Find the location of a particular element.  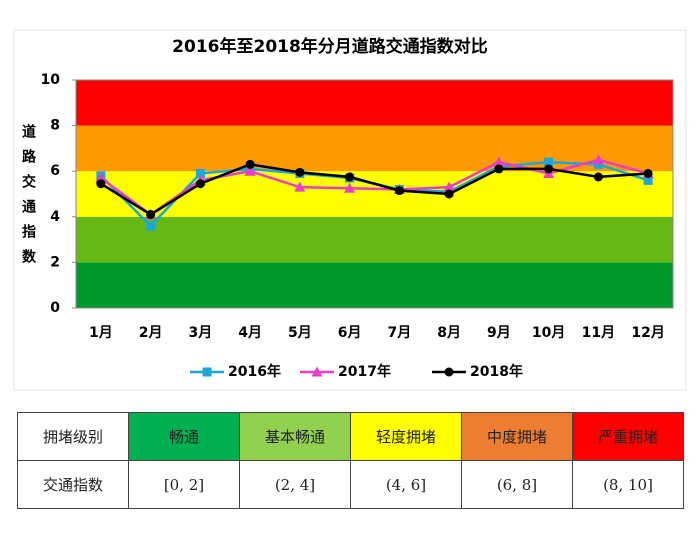

table-row: 交通指数 [0, 2] (2, 4] (4, 6] (6, 8] (8, 10] is located at coordinates (350, 484).